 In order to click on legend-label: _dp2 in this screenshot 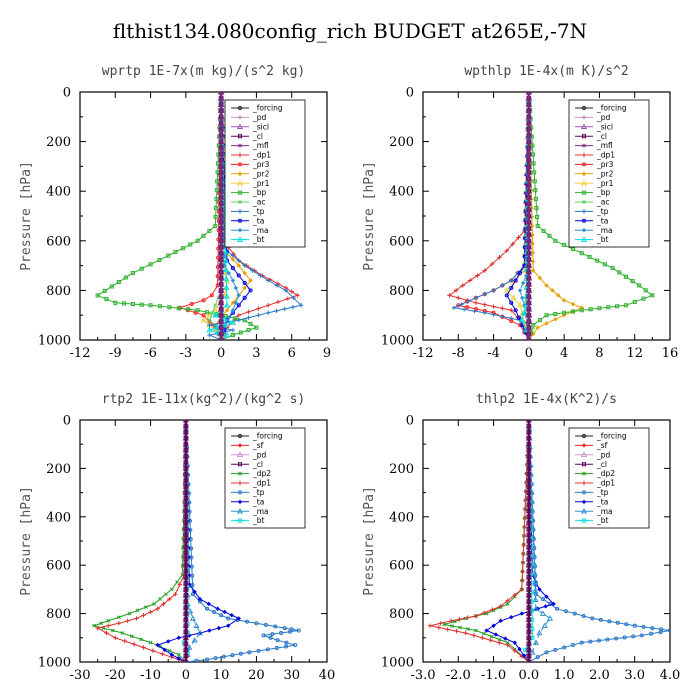, I will do `click(261, 473)`.